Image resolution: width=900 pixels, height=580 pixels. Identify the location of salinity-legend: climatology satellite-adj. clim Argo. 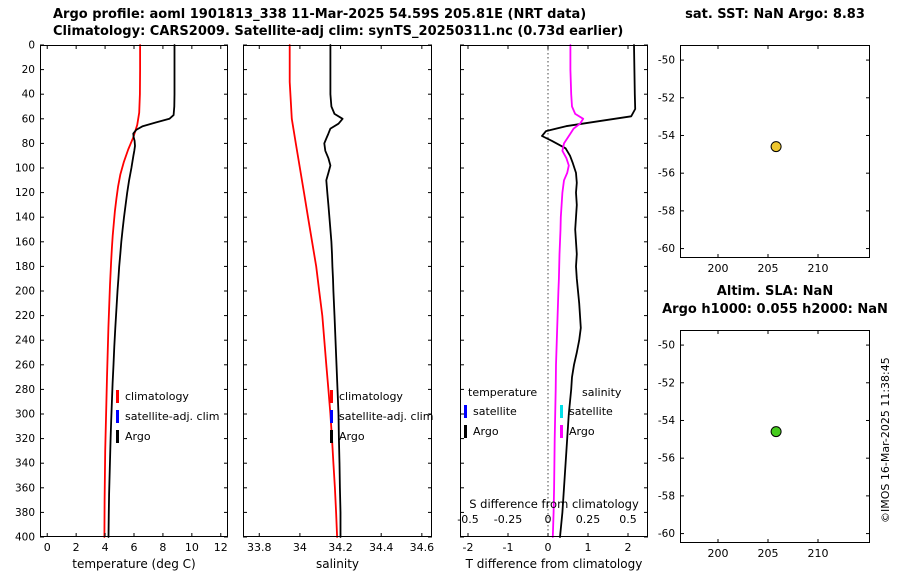
(381, 416).